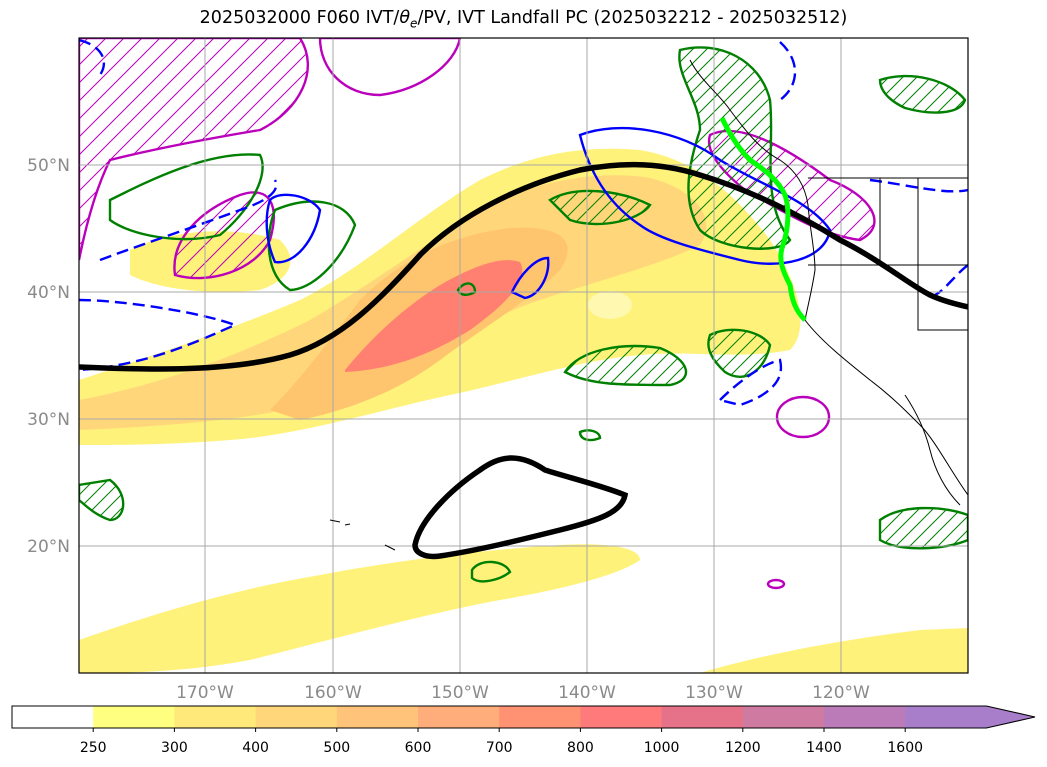  Describe the element at coordinates (418, 748) in the screenshot. I see `colorbar-tick-label: 600` at that location.